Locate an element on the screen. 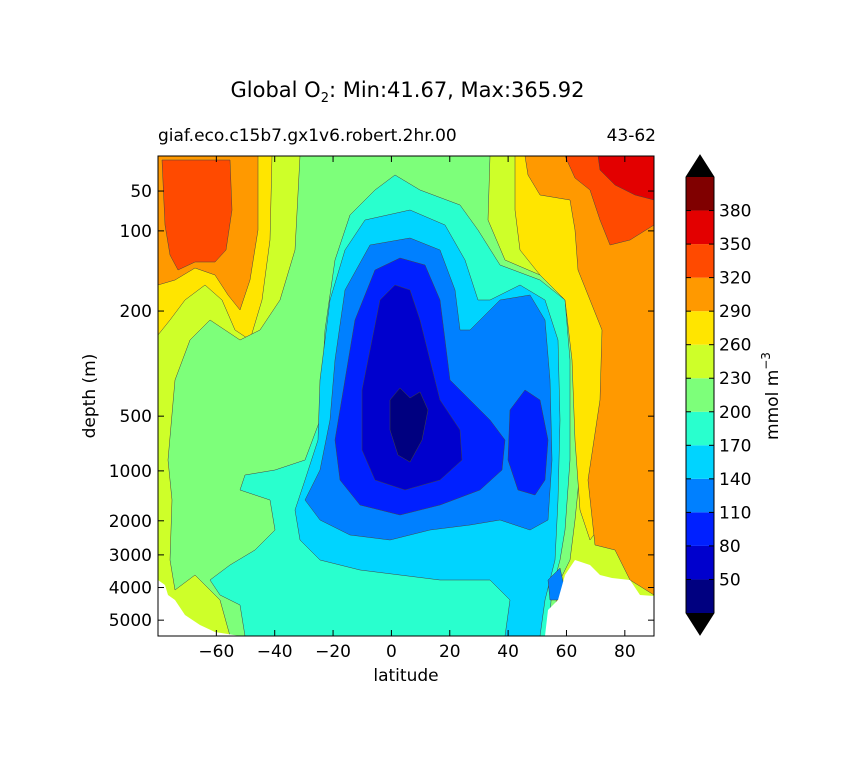 The height and width of the screenshot is (766, 863). chart-title: Global O2: Min:41.67, Max:365.92 is located at coordinates (407, 92).